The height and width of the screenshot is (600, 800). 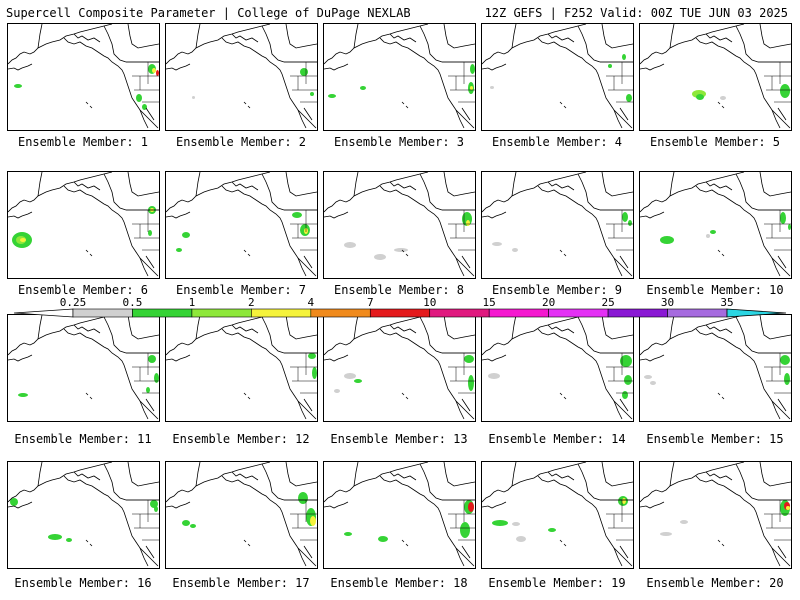 What do you see at coordinates (251, 302) in the screenshot?
I see `colorbar-tick-label: 2` at bounding box center [251, 302].